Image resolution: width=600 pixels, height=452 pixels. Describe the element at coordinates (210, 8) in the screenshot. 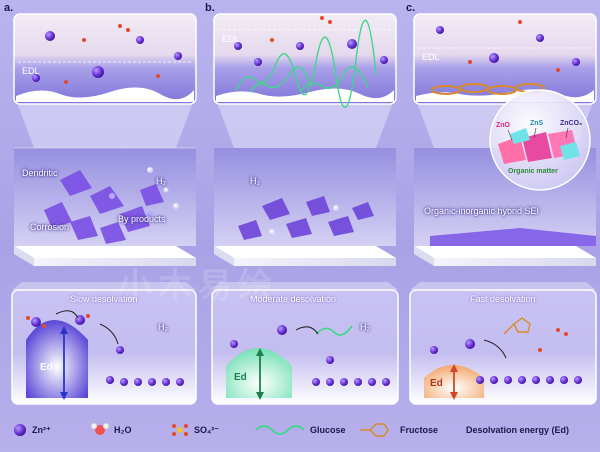

I see `panel-b-letter: b.` at that location.